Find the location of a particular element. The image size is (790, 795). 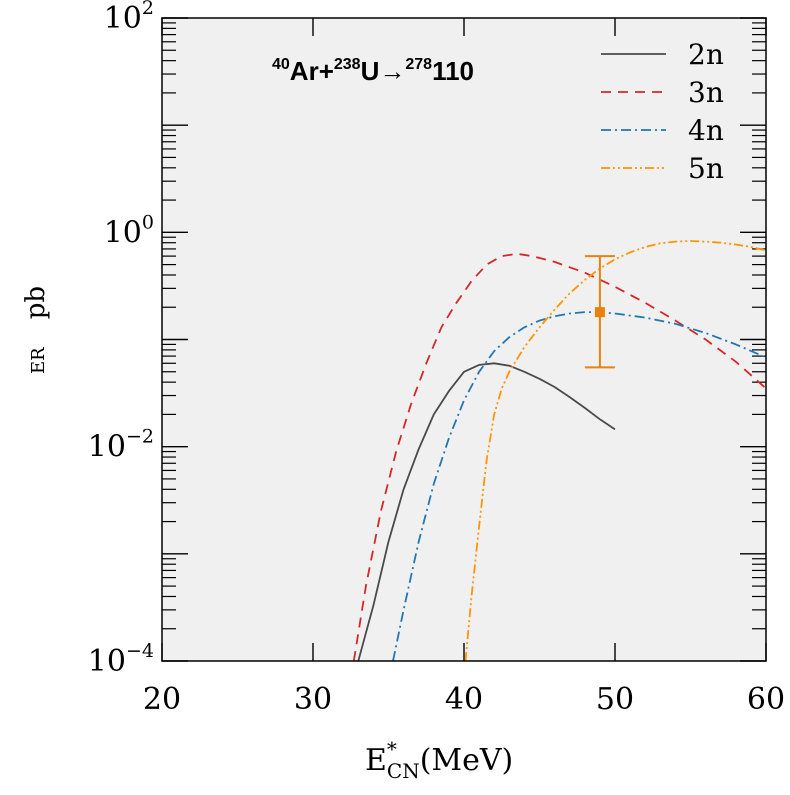

x-tick-label: 40 is located at coordinates (464, 699).